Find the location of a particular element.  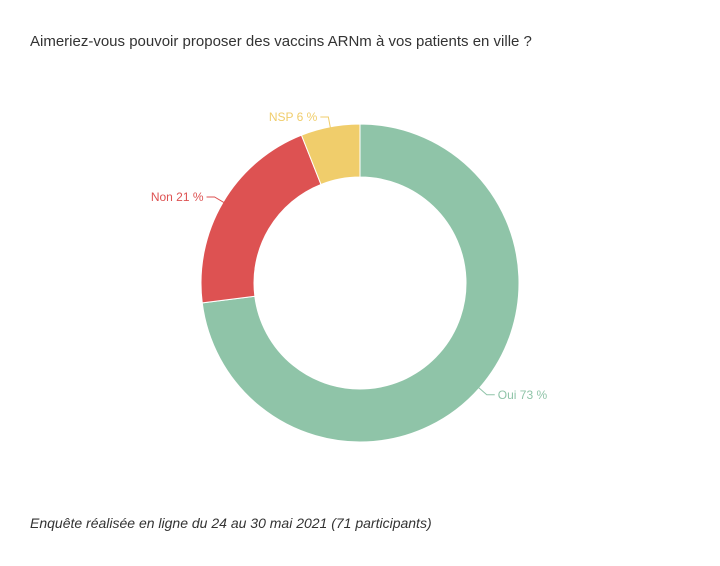

donut-slice-non is located at coordinates (261, 219).